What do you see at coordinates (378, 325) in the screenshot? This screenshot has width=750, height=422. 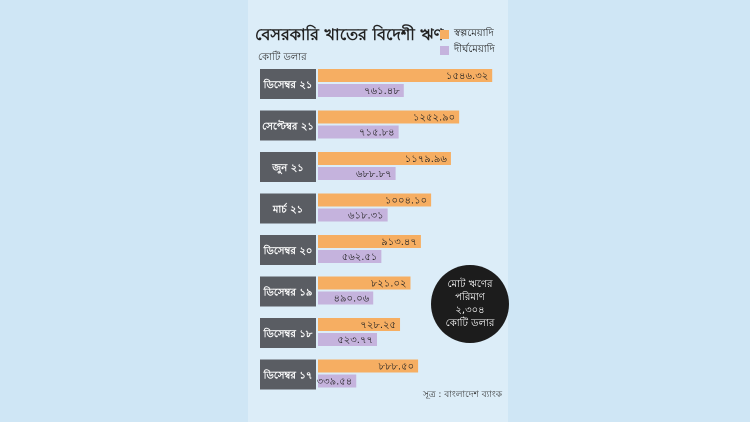 I see `data-label: ৭২৮.২৫` at bounding box center [378, 325].